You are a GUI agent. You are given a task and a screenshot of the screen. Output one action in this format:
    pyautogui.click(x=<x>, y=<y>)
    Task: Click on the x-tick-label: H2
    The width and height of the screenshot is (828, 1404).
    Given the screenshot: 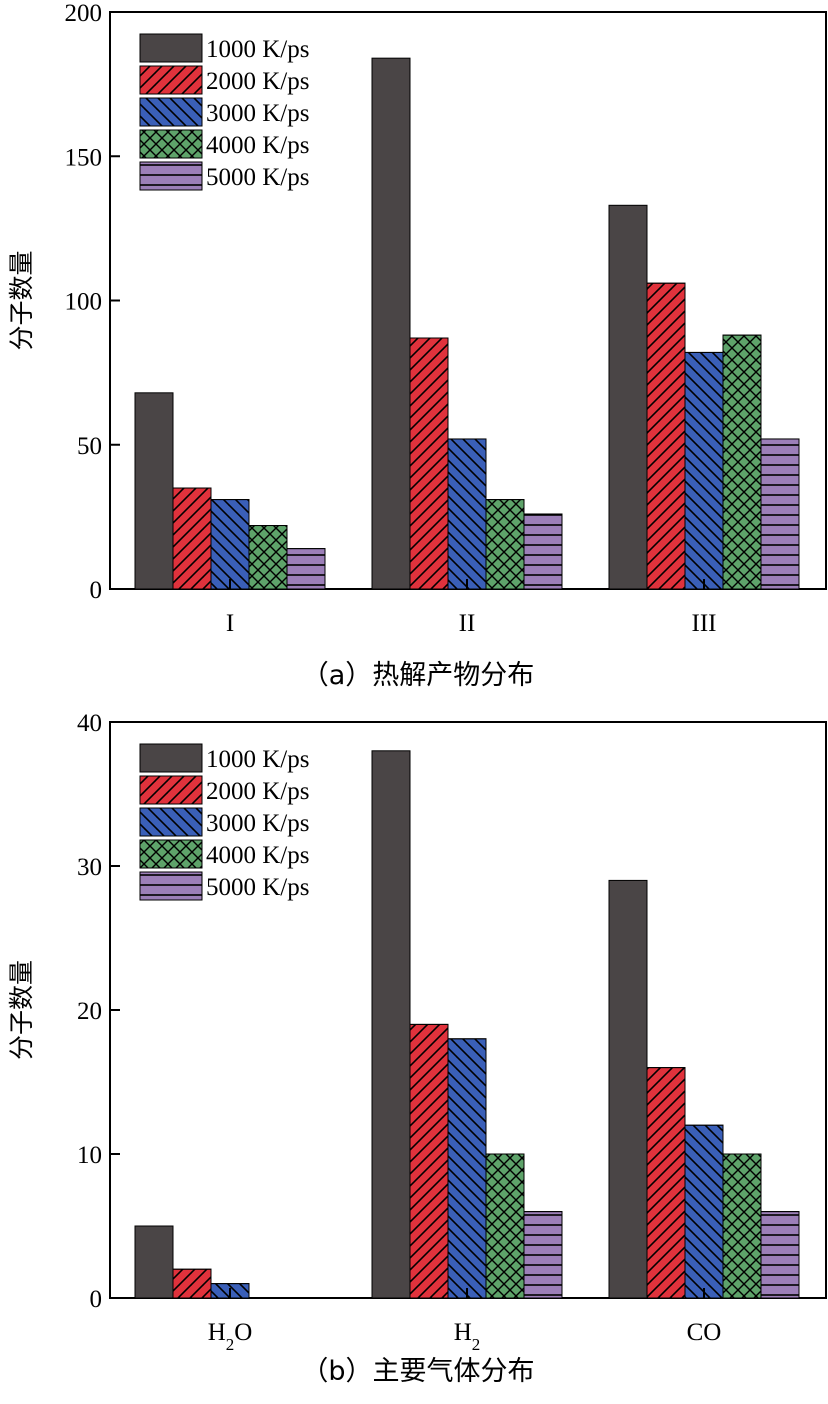 What is the action you would take?
    pyautogui.click(x=467, y=1336)
    